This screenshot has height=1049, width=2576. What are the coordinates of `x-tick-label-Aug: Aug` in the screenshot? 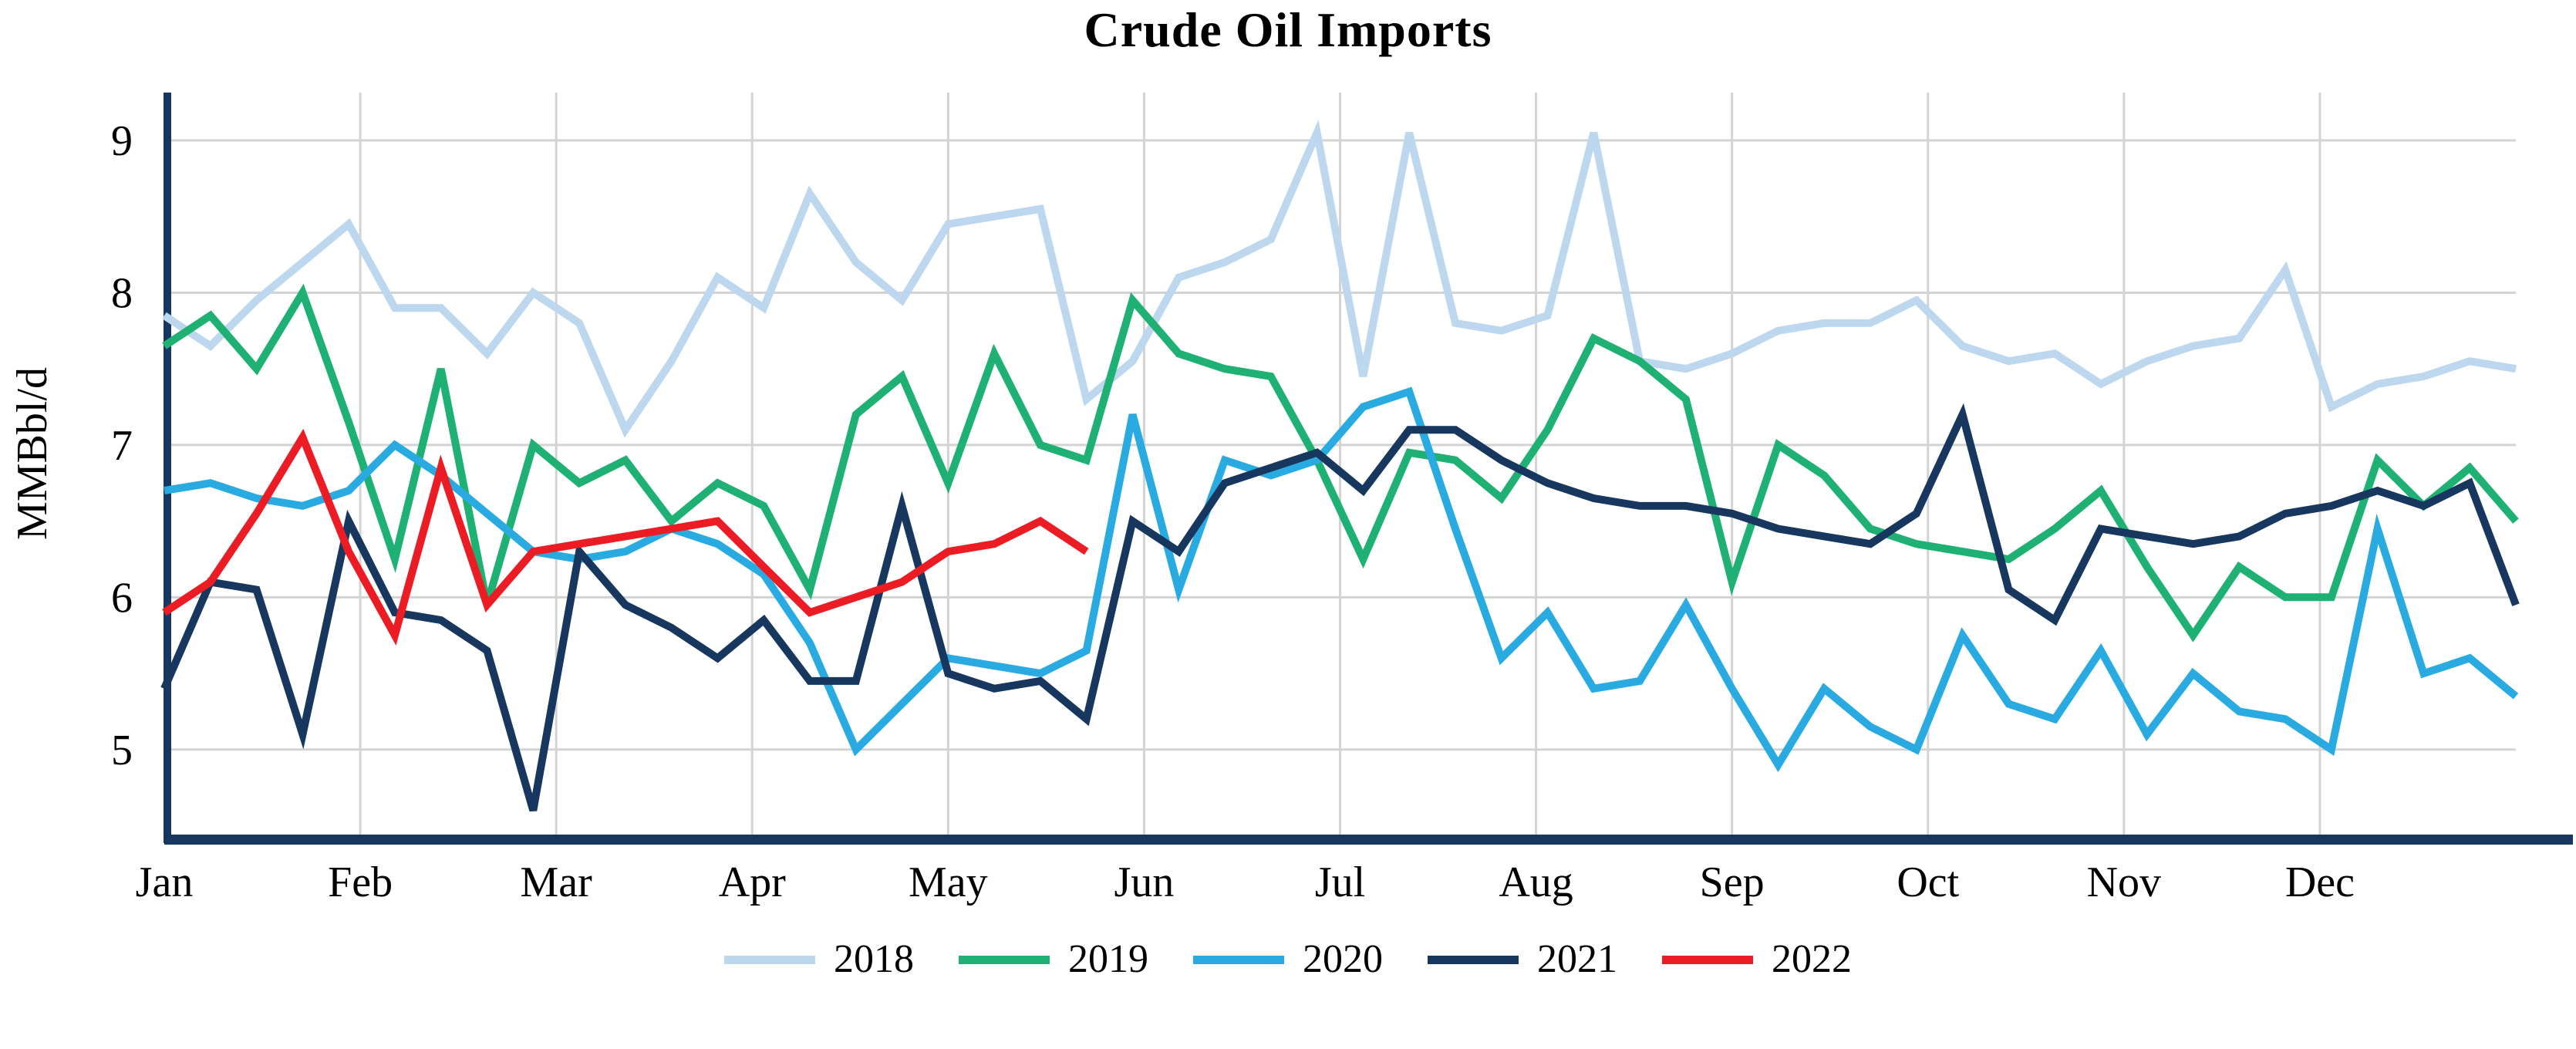 It's located at (1536, 882).